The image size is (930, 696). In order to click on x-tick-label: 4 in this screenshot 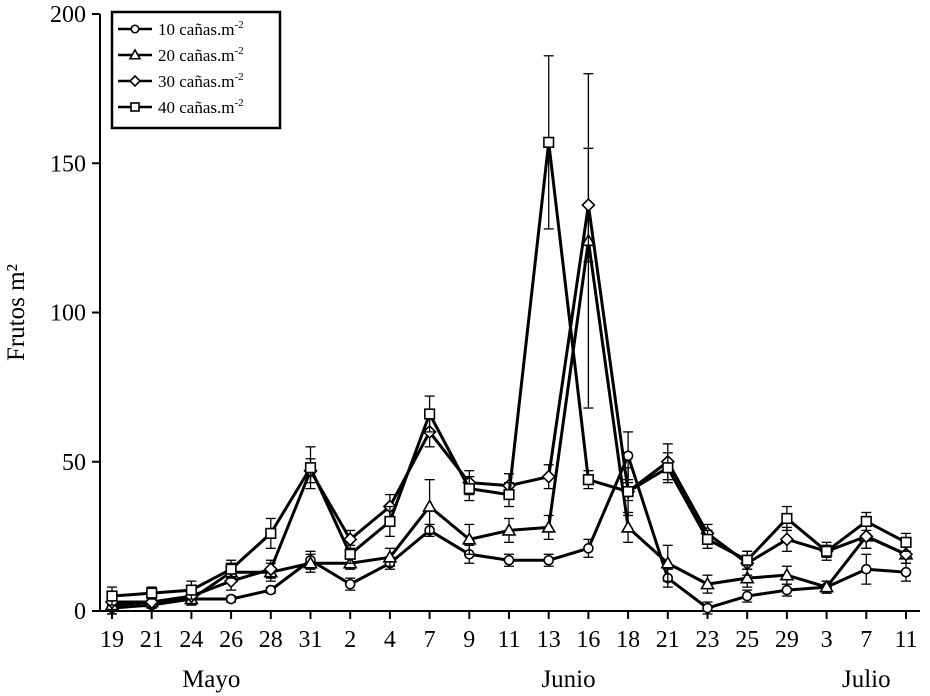, I will do `click(390, 640)`.